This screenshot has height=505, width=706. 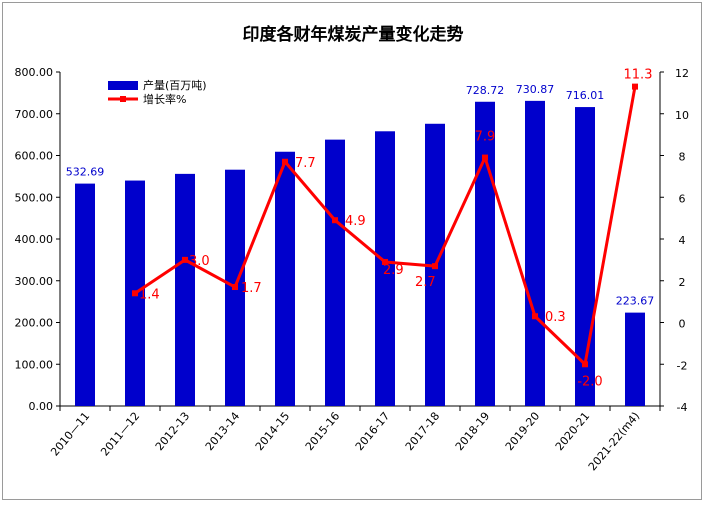 What do you see at coordinates (638, 75) in the screenshot?
I see `line-data-label: 11.3` at bounding box center [638, 75].